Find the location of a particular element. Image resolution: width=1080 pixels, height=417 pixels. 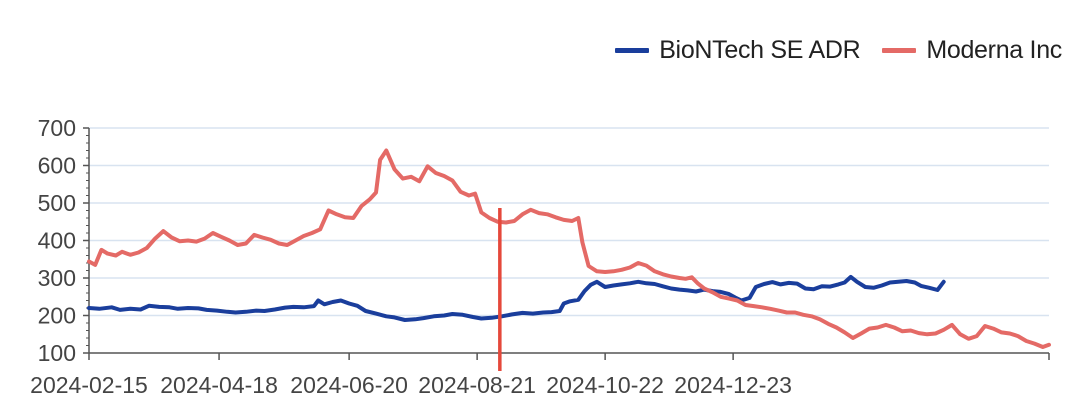

x-tick-label: 2024-04-18 is located at coordinates (219, 385).